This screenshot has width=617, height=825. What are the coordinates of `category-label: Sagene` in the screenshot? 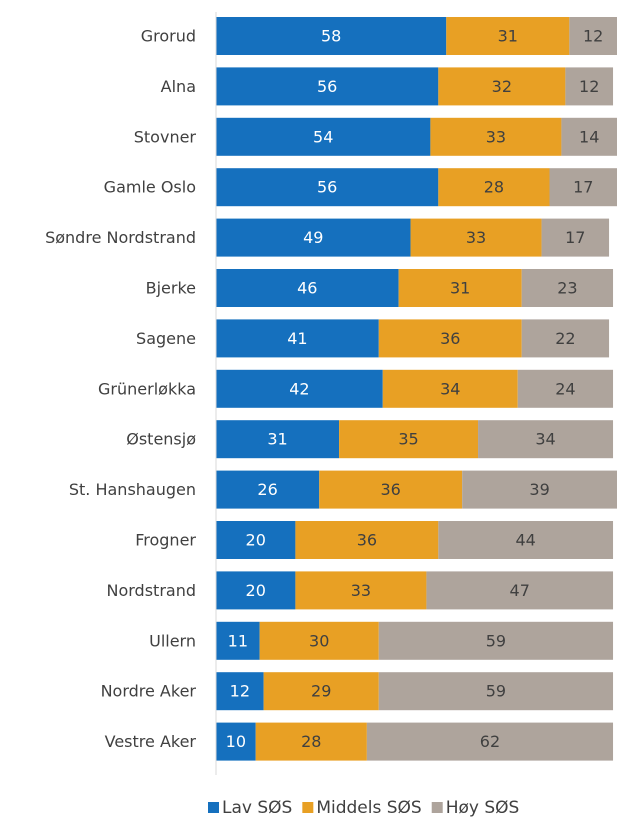 It's located at (166, 338).